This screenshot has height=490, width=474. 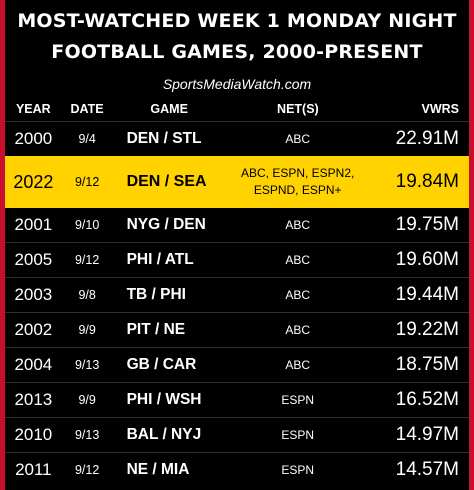 I want to click on cell-viewers: 14.57M, so click(x=427, y=469).